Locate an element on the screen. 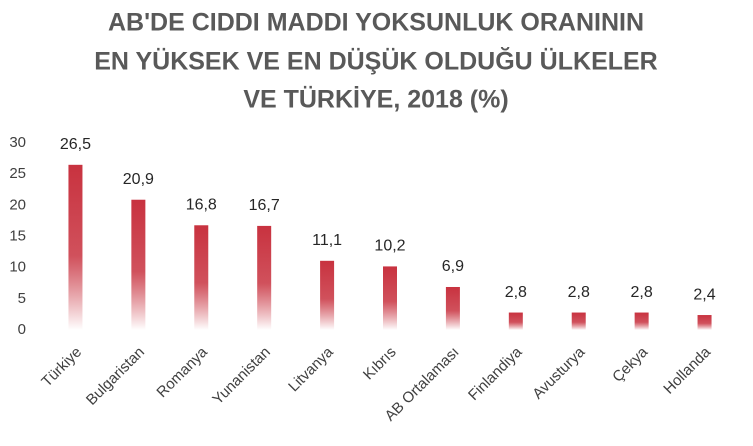 This screenshot has height=446, width=753. x-tick-label: Yunanistan is located at coordinates (241, 376).